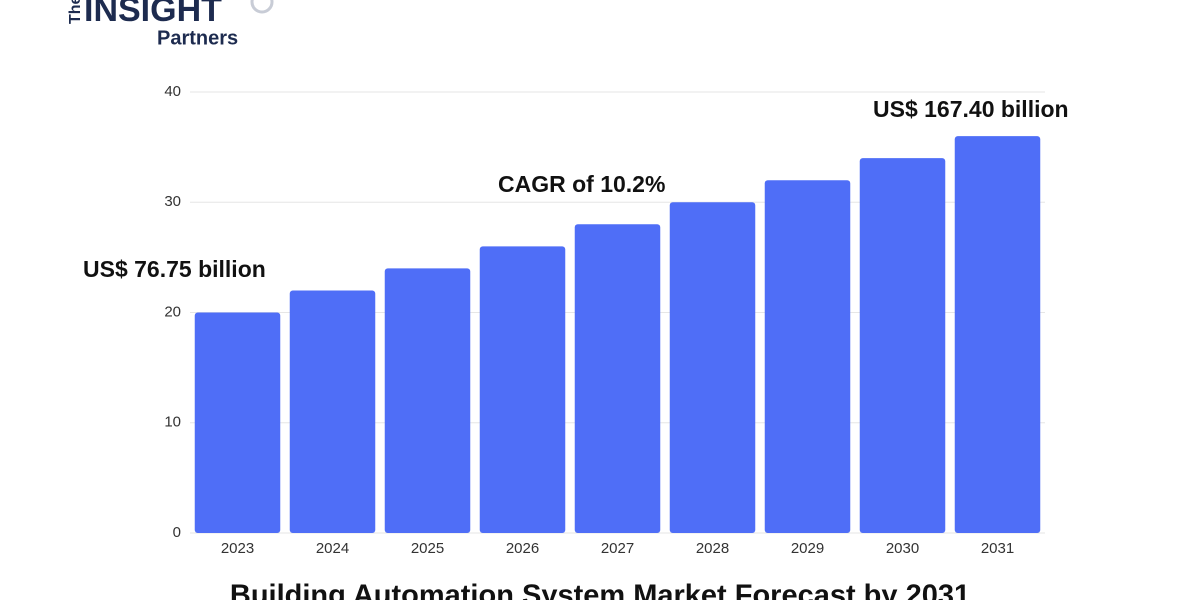  I want to click on x-tick-label: 2029, so click(807, 548).